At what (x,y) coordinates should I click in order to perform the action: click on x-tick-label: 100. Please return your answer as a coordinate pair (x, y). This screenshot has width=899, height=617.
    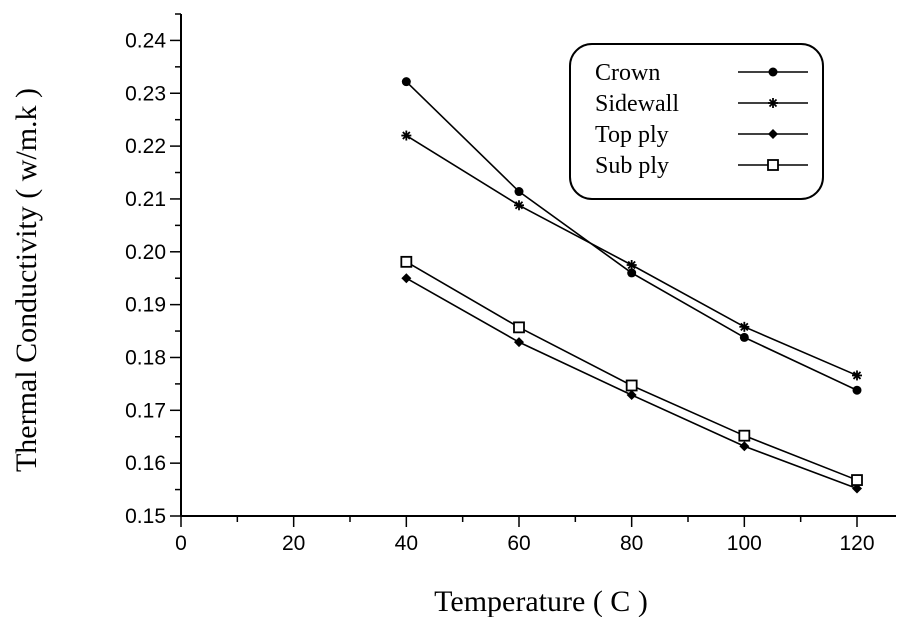
    Looking at the image, I should click on (744, 543).